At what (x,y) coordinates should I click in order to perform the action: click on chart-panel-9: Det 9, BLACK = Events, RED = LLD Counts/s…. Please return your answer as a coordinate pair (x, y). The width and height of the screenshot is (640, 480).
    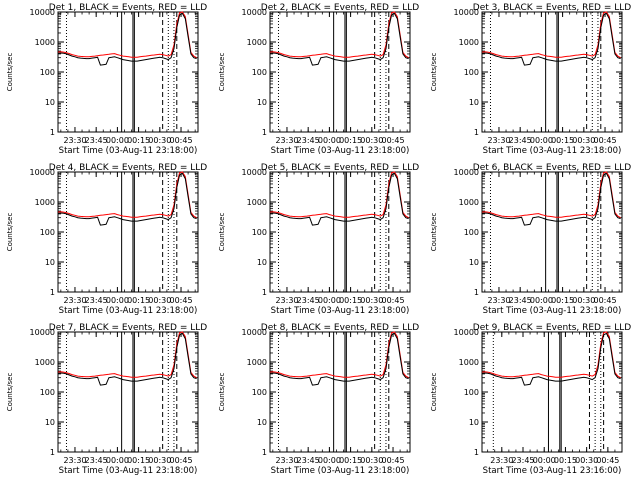
    Looking at the image, I should click on (530, 399).